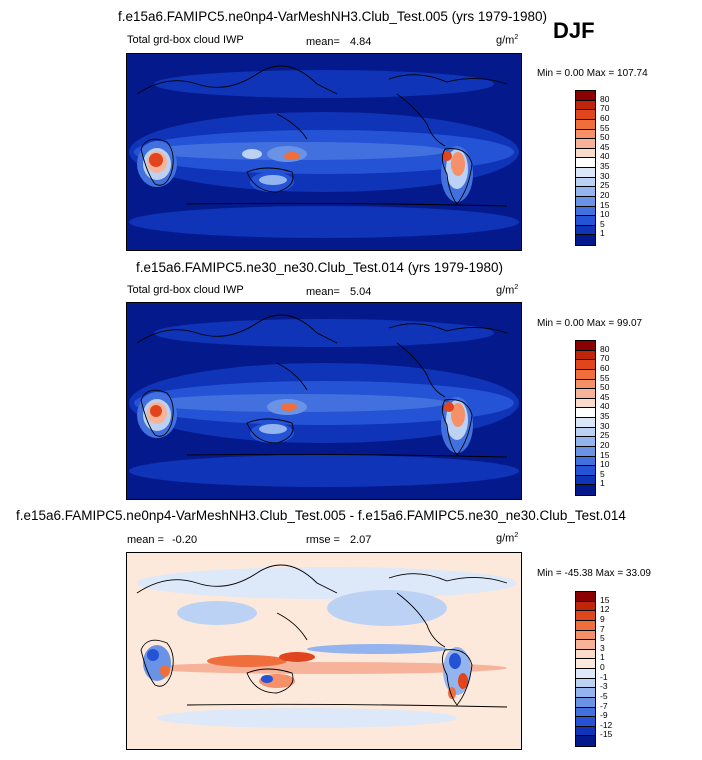  I want to click on panel-3-rmse-value: 2.07, so click(361, 540).